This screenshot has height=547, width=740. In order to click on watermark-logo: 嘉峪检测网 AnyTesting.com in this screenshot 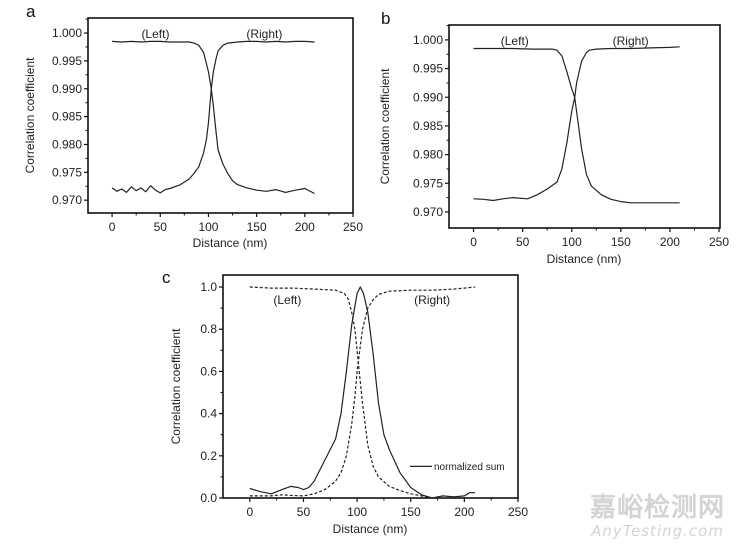, I will do `click(657, 516)`.